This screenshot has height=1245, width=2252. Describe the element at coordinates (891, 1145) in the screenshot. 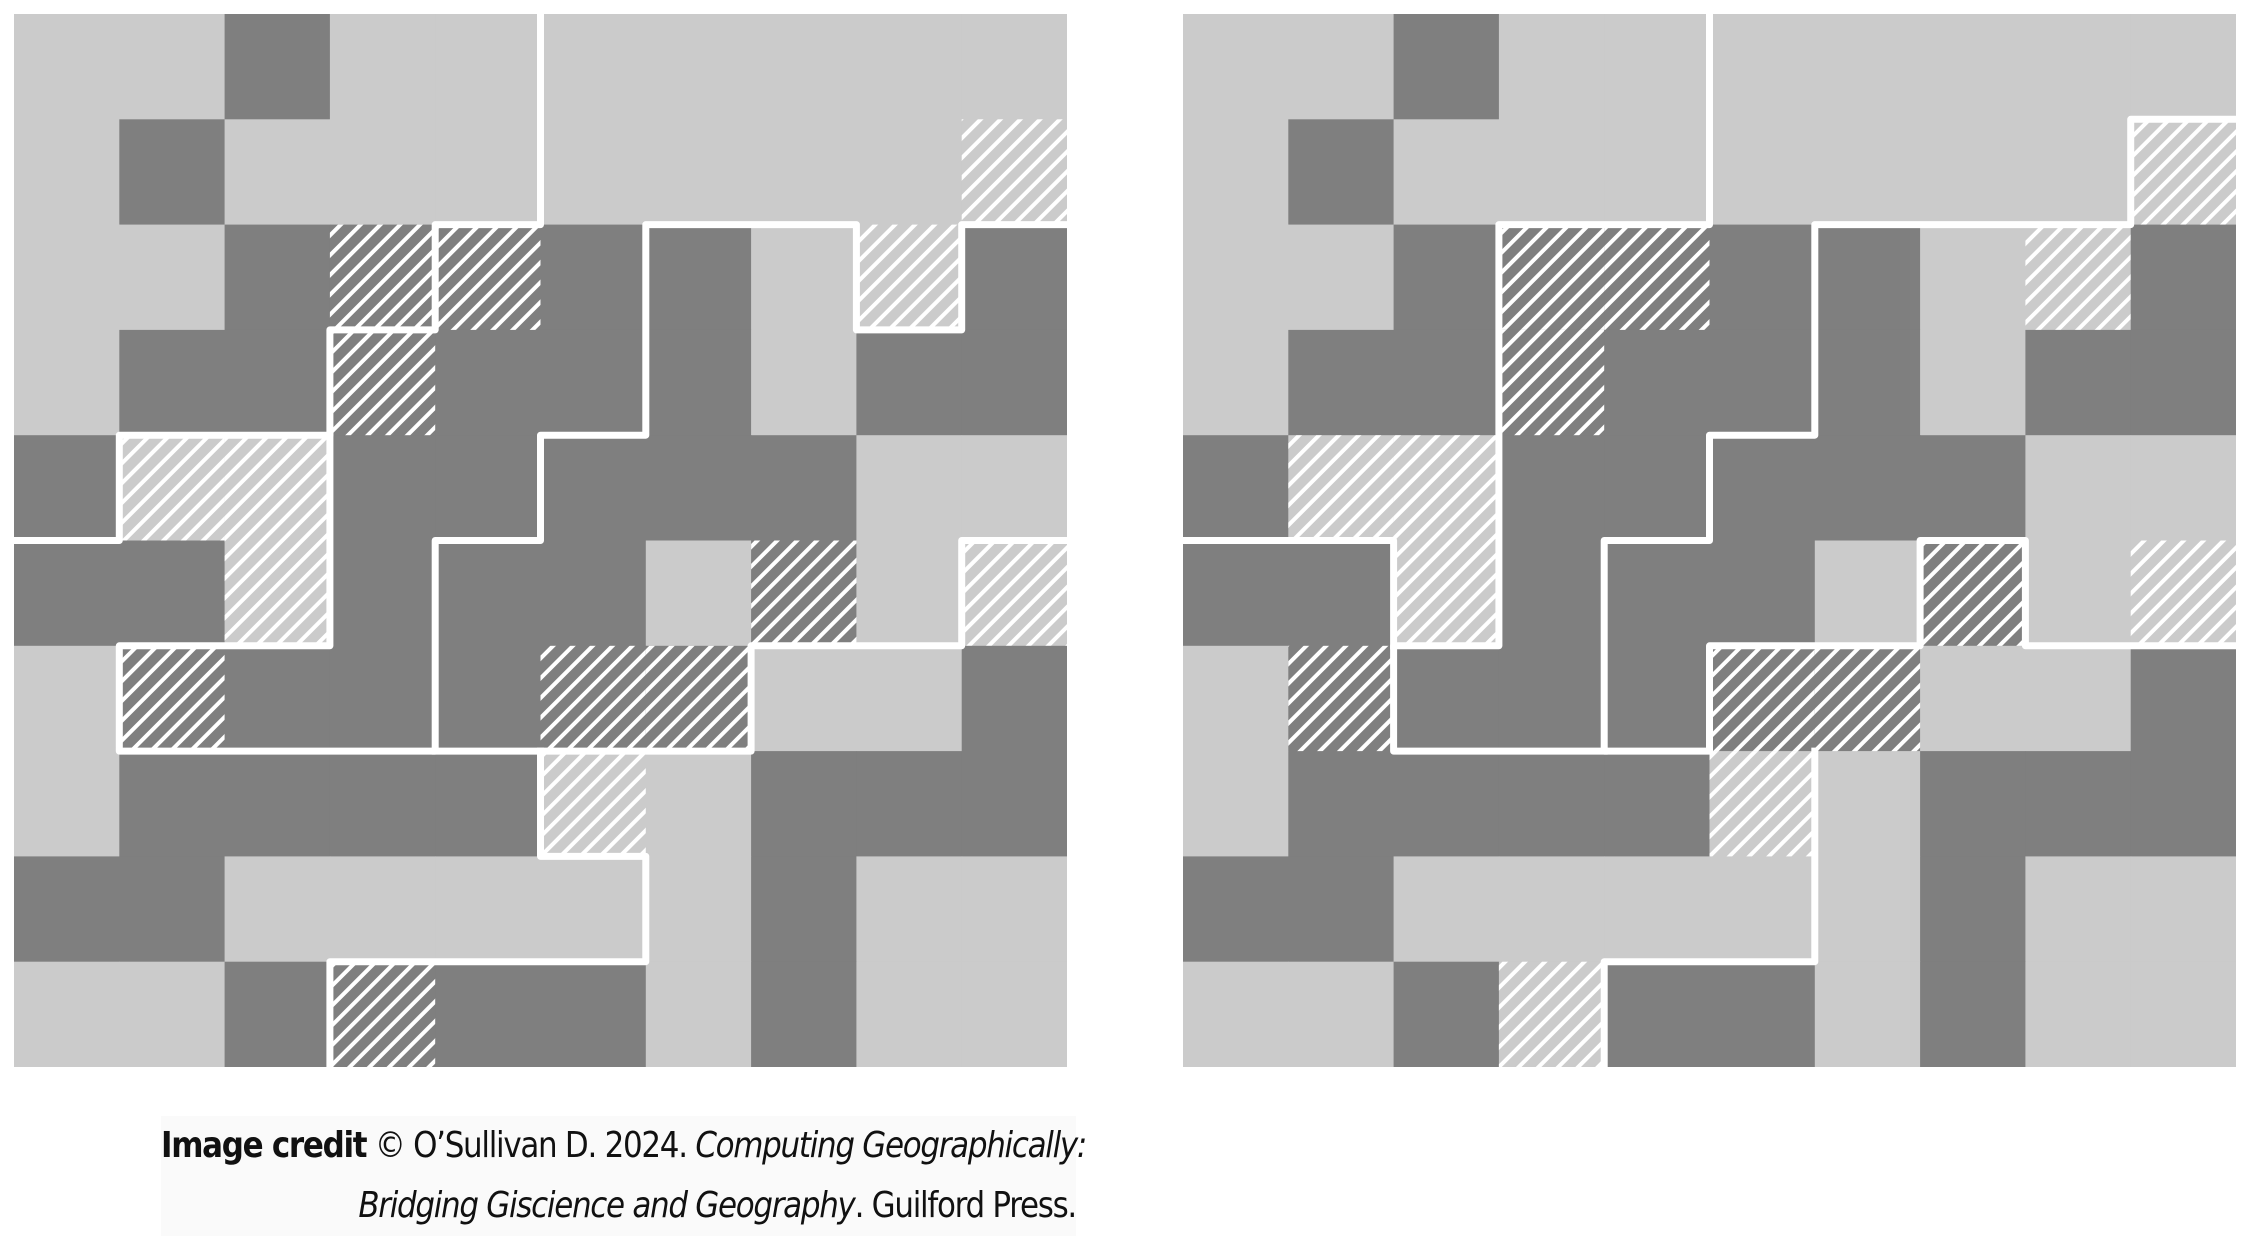

I see `credit-title-part1: Computing Geographically:` at that location.